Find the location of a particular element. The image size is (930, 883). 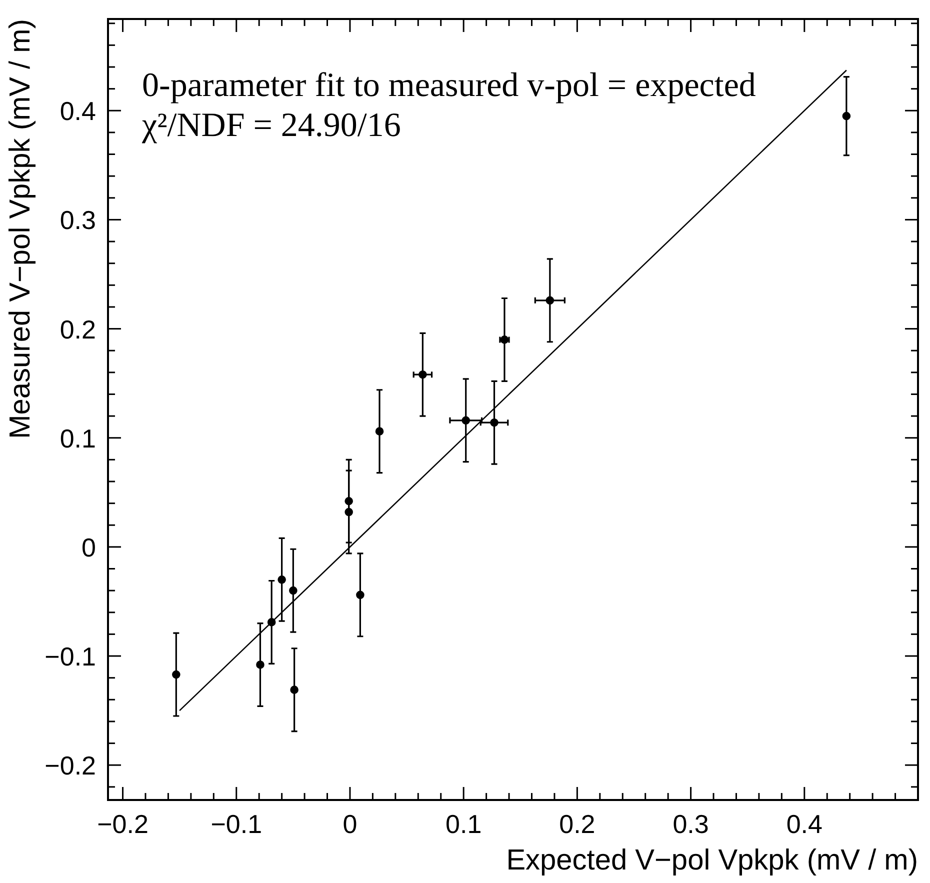

y-tick-label: −0.2 is located at coordinates (70, 765).